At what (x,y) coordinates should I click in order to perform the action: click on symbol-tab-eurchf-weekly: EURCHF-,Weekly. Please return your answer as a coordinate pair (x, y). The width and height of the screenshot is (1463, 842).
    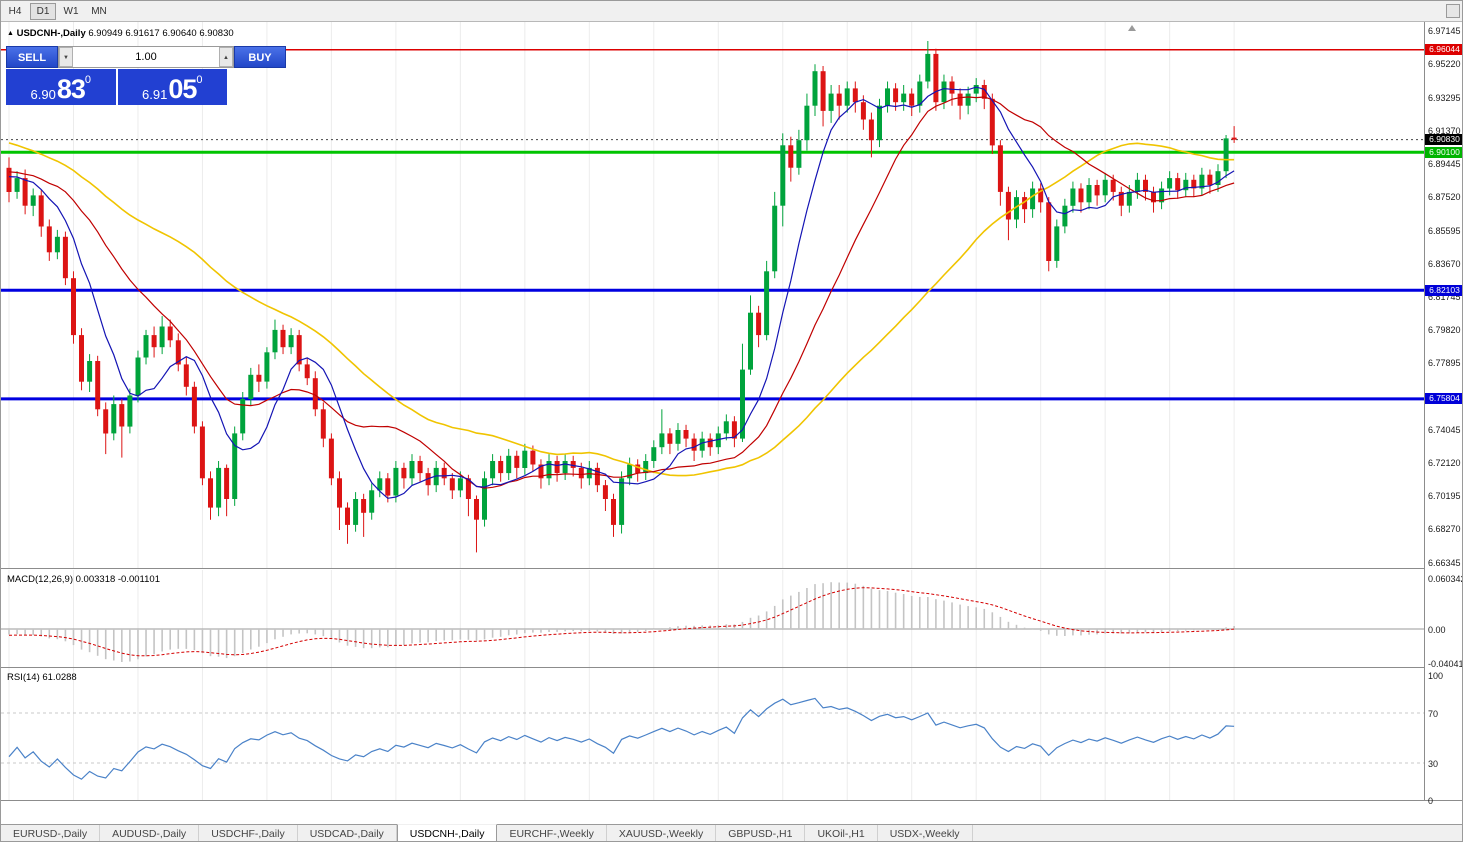
    Looking at the image, I should click on (552, 833).